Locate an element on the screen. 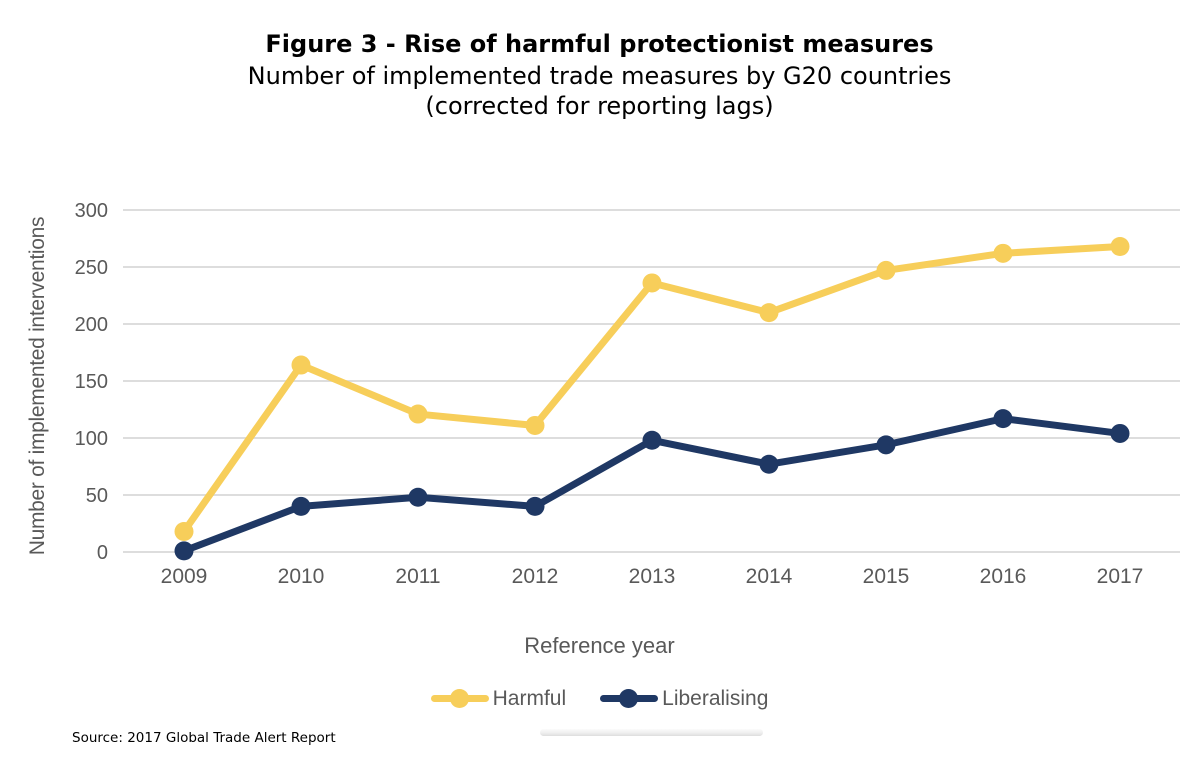 The width and height of the screenshot is (1199, 760). chart-legend: Harmful Liberalising is located at coordinates (599, 699).